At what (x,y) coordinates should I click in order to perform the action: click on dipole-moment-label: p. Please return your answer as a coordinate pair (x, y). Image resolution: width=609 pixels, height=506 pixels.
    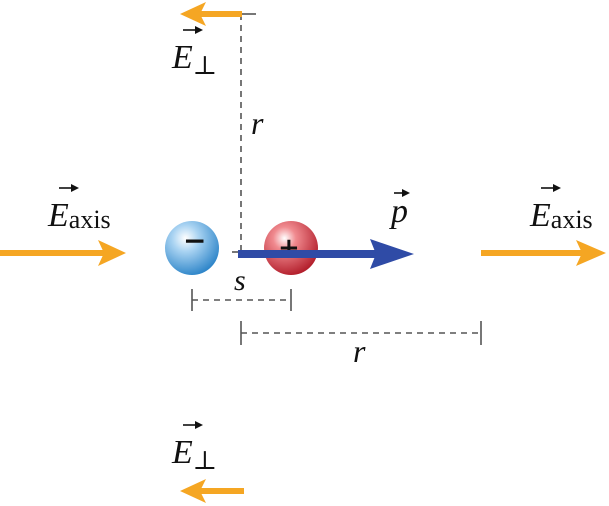
    Looking at the image, I should click on (399, 209).